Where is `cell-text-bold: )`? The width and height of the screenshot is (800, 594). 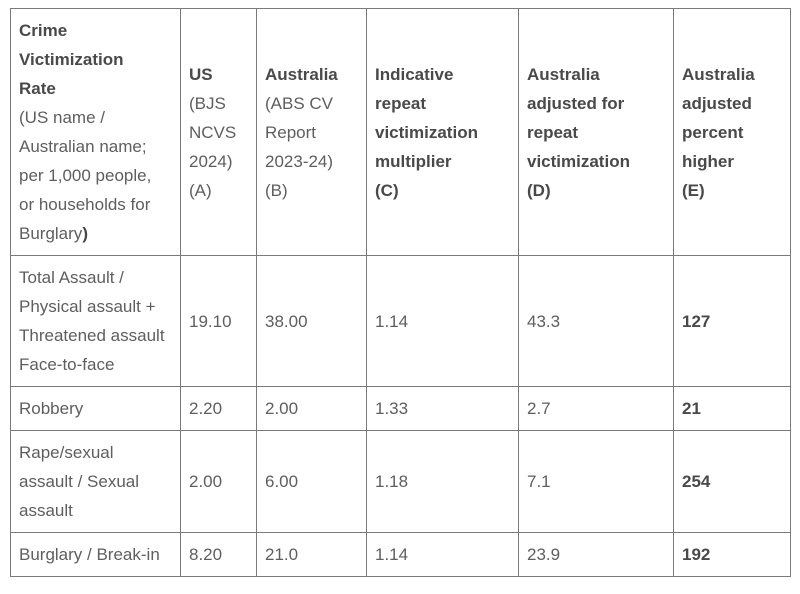 cell-text-bold: ) is located at coordinates (85, 233).